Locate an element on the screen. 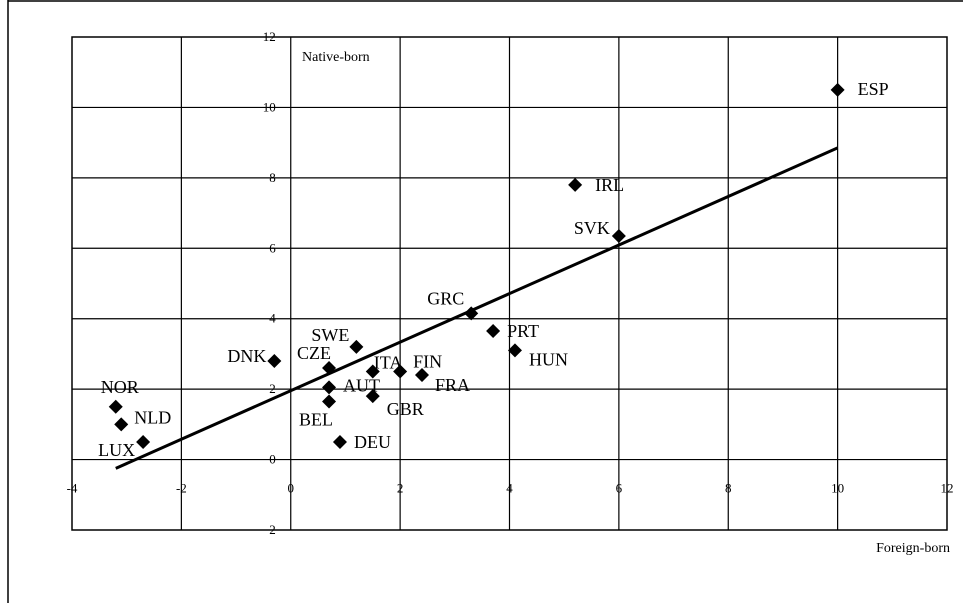  data-point-label: HUN is located at coordinates (548, 359).